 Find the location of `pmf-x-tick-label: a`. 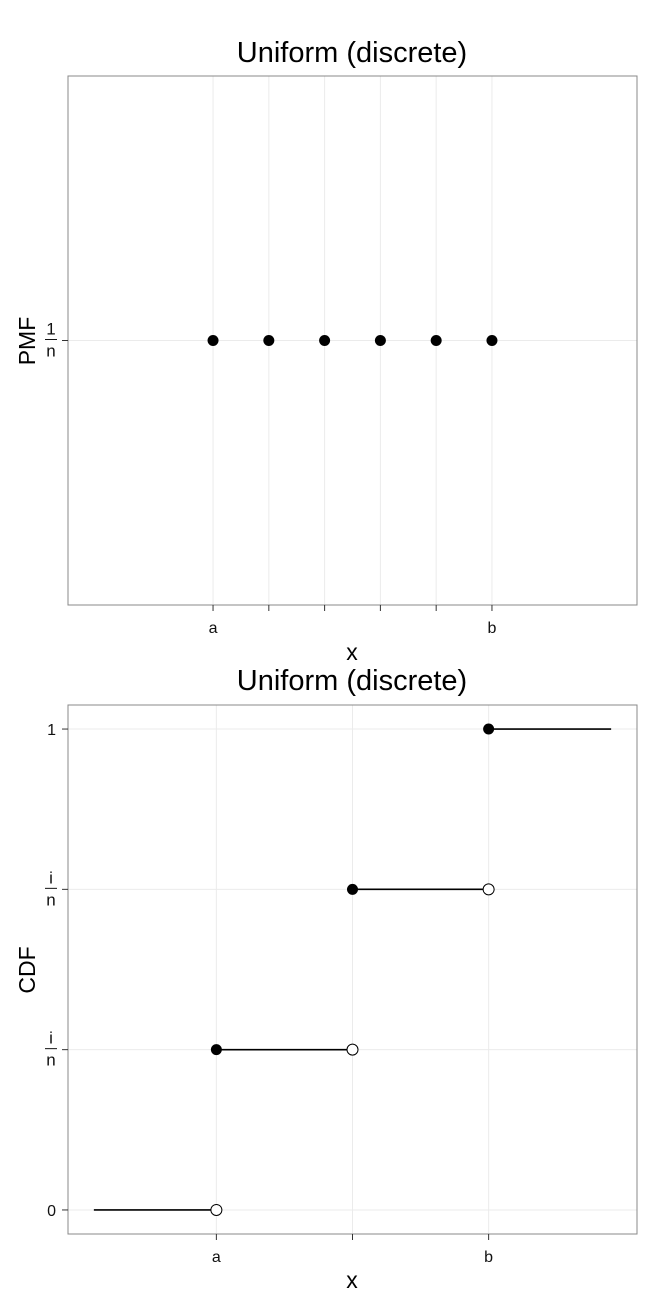

pmf-x-tick-label: a is located at coordinates (213, 628).